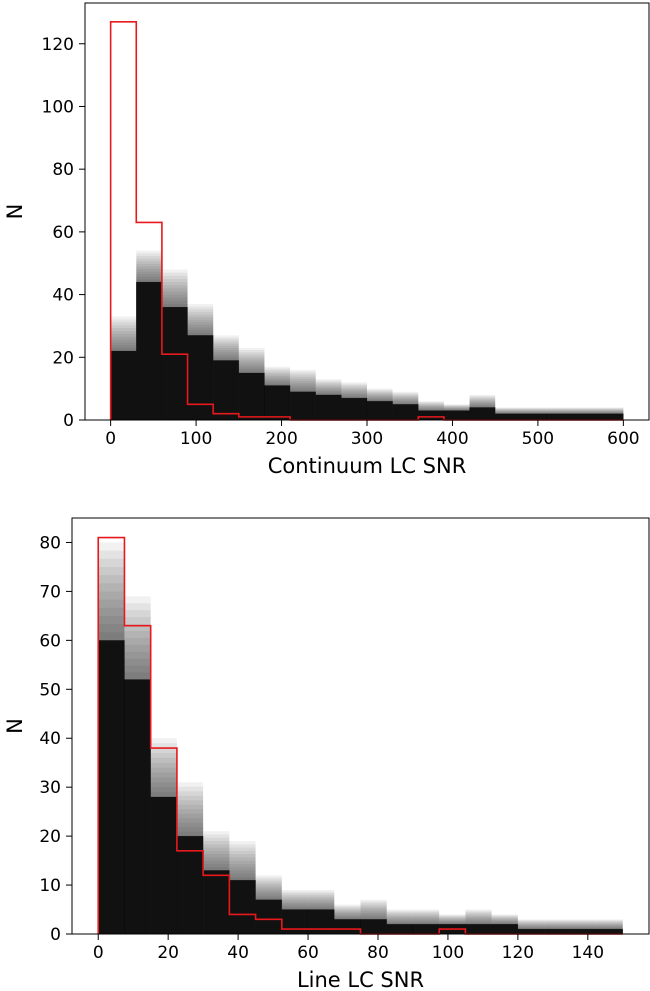  I want to click on x-tick-label: 300, so click(367, 439).